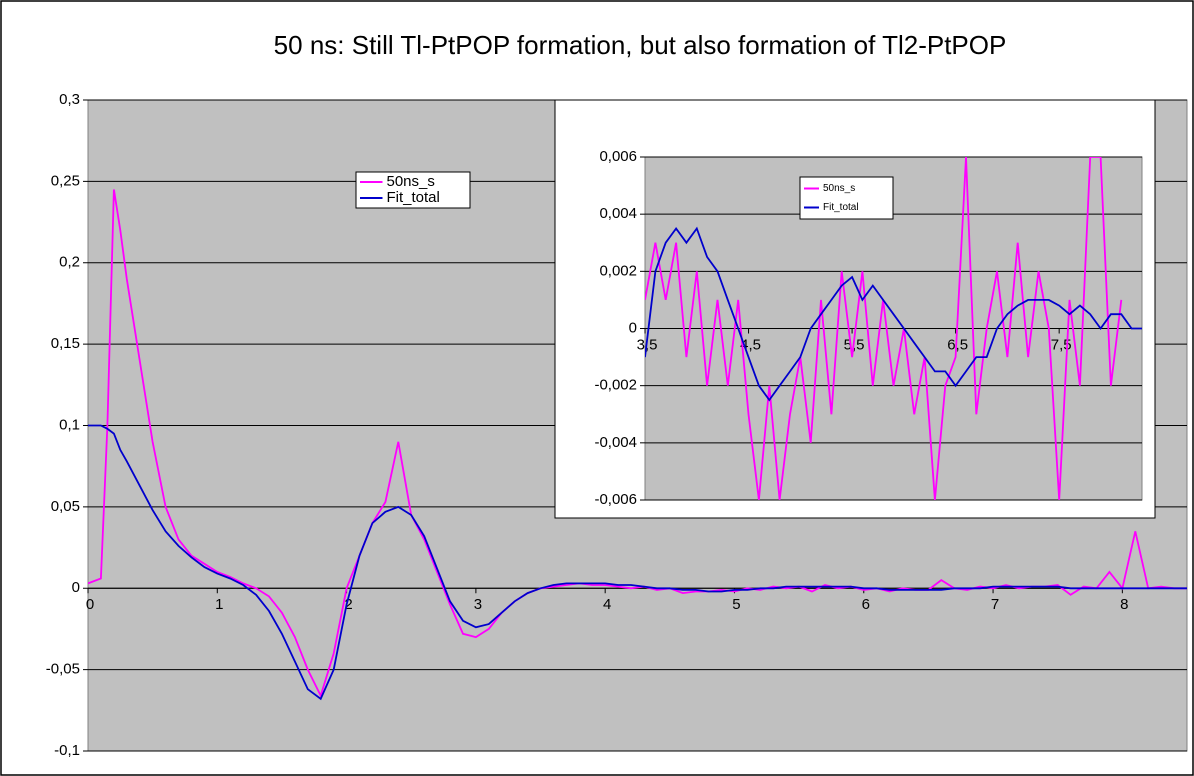 This screenshot has width=1194, height=776. I want to click on y-tick-label: 0,006, so click(618, 156).